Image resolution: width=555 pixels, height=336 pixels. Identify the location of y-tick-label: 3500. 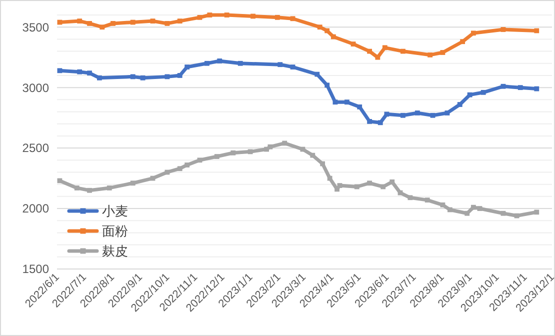
(36, 27).